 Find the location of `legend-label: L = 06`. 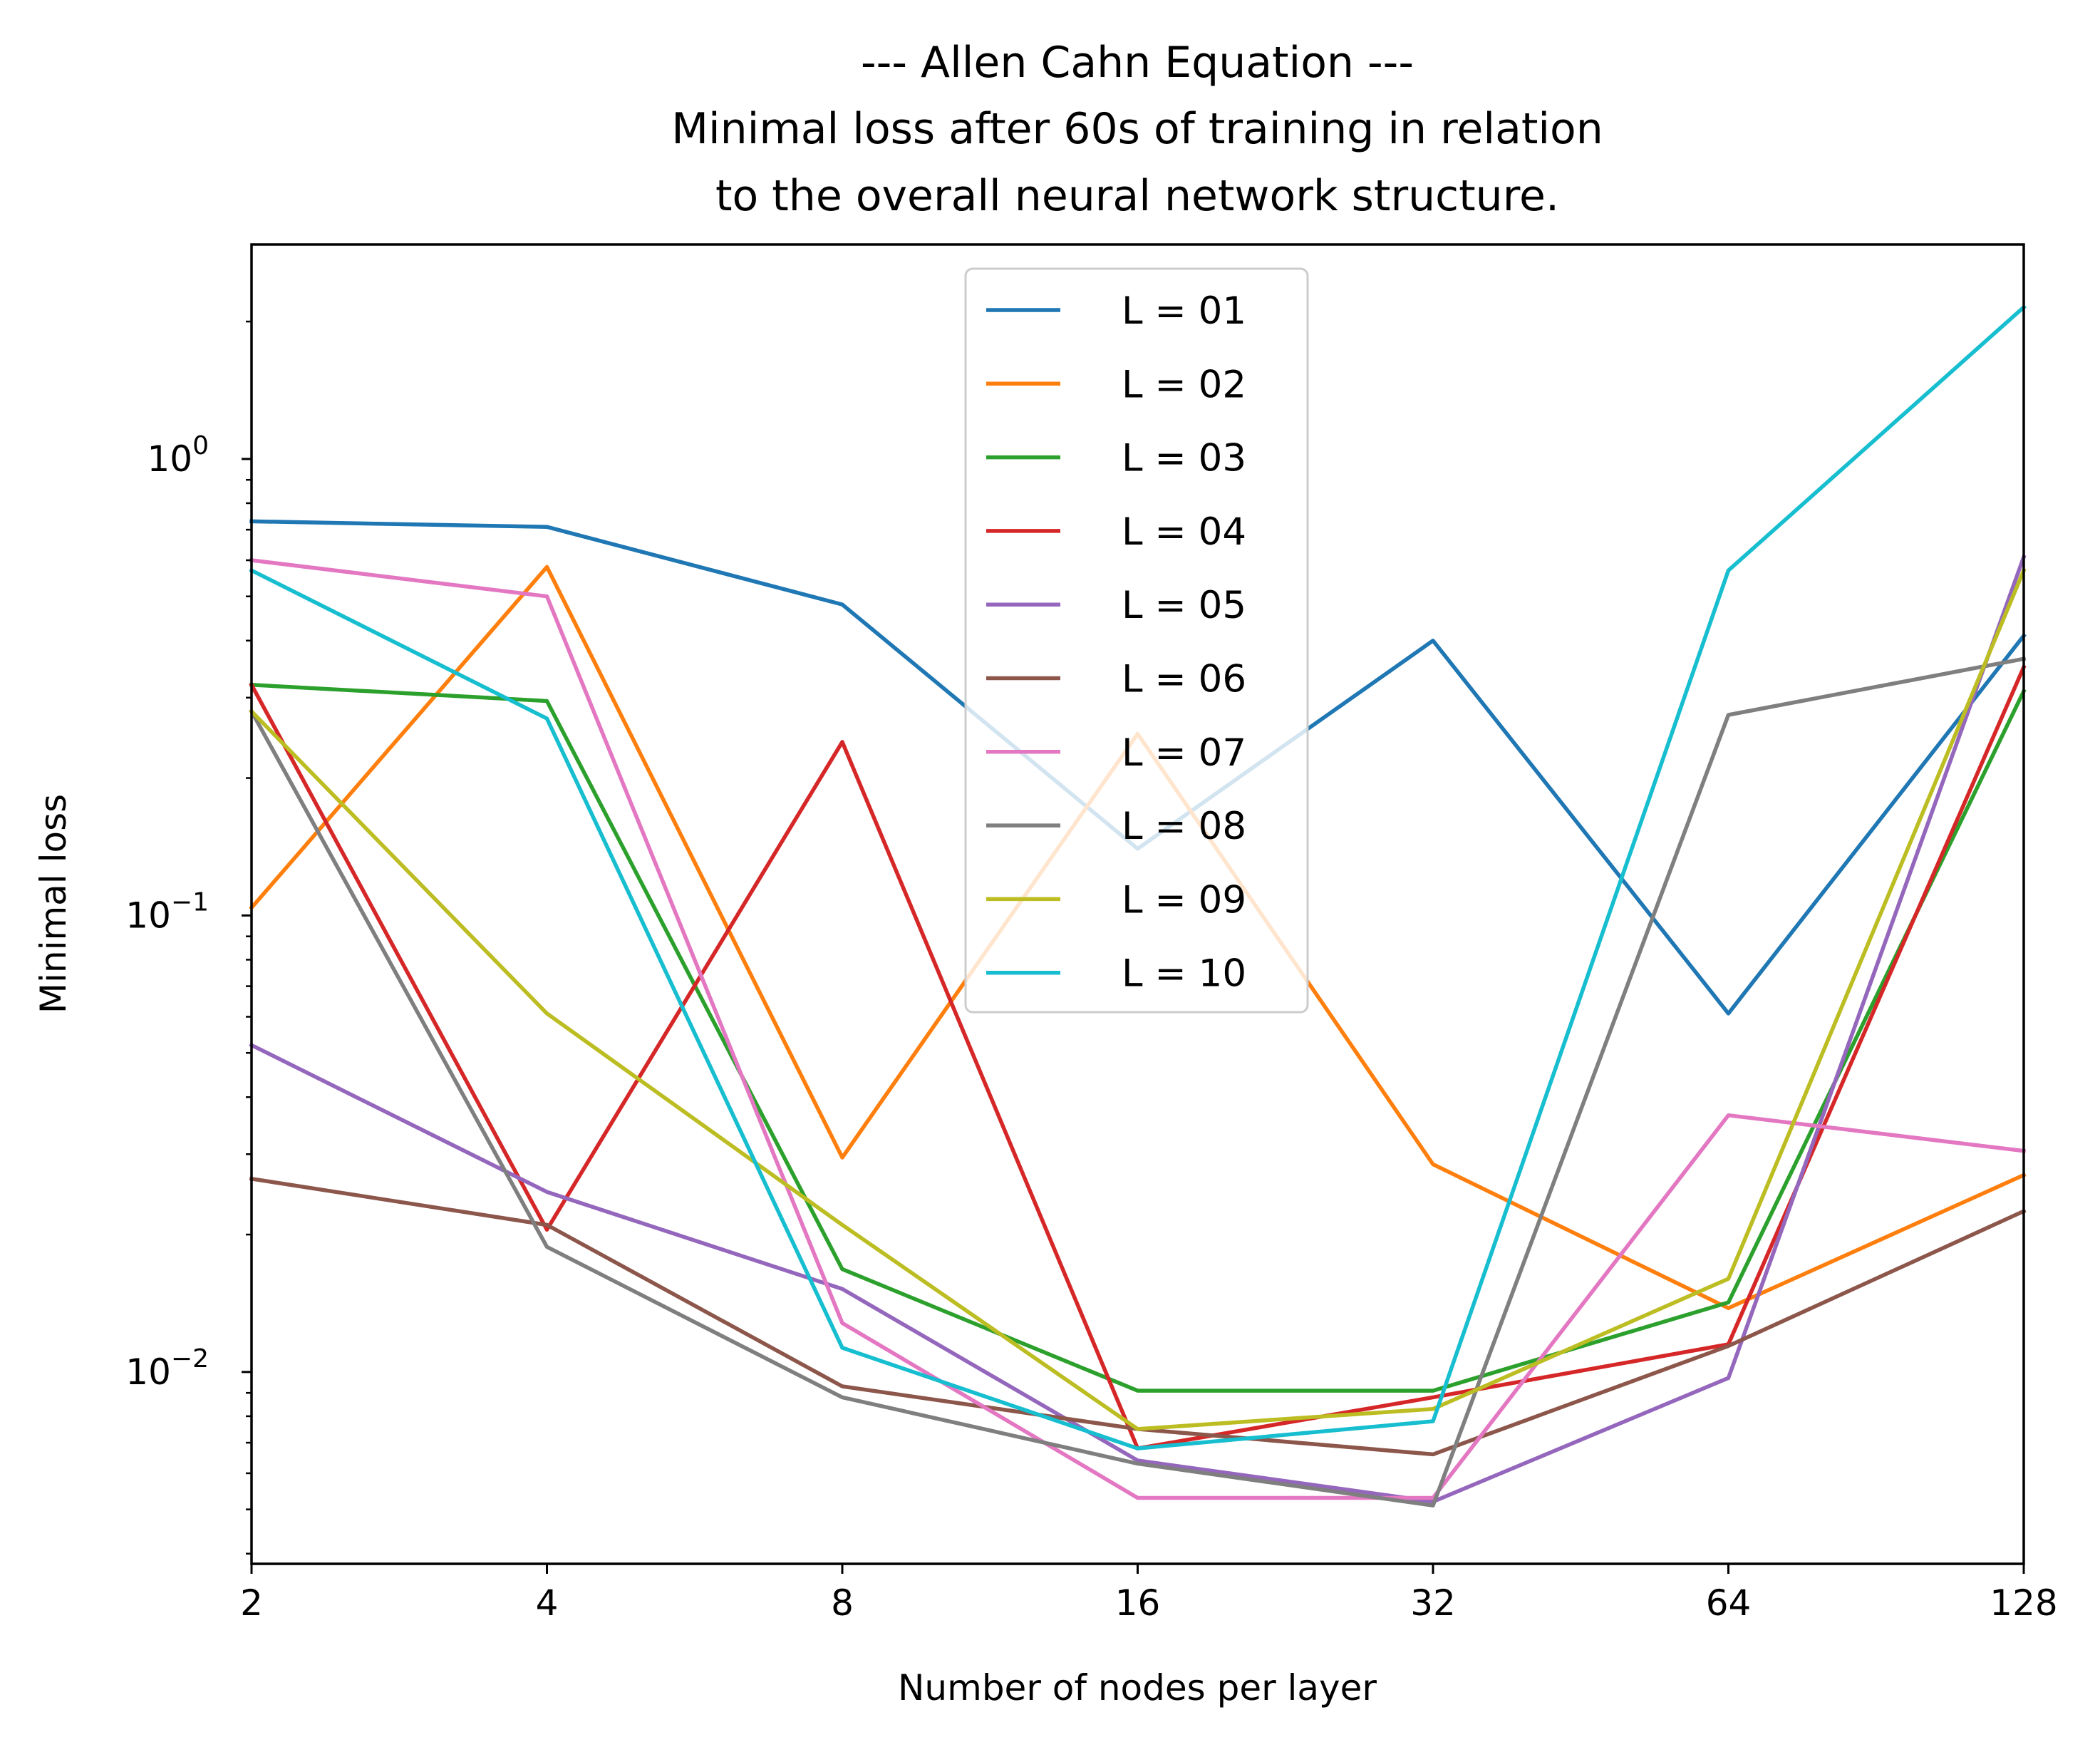

legend-label: L = 06 is located at coordinates (1184, 679).